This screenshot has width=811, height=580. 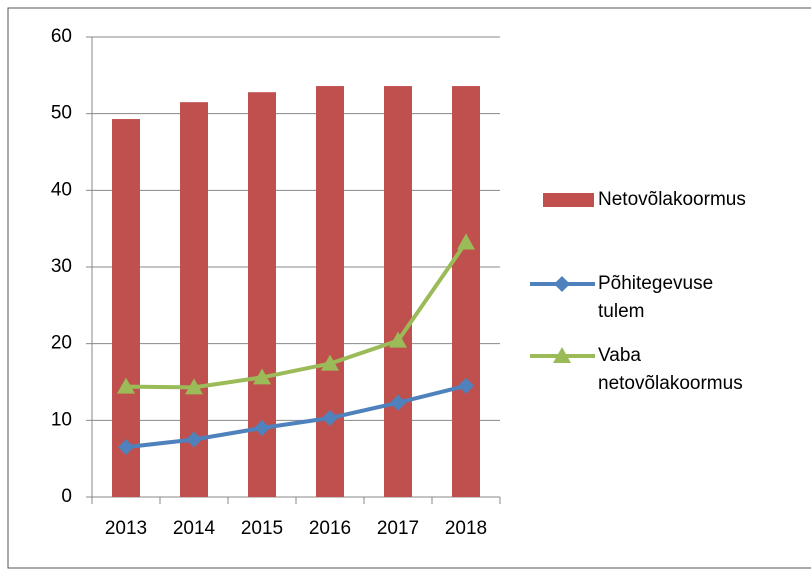 I want to click on x-tick-label: 2015, so click(x=262, y=528).